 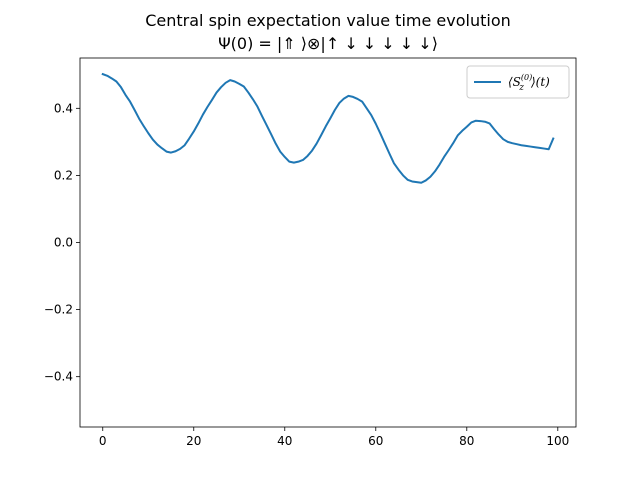 I want to click on x-tick-label: 60, so click(x=375, y=441).